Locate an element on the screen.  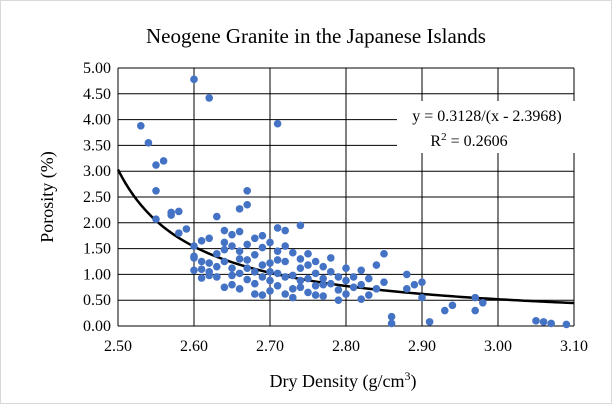
x-tick-label: 2.70 is located at coordinates (270, 346).